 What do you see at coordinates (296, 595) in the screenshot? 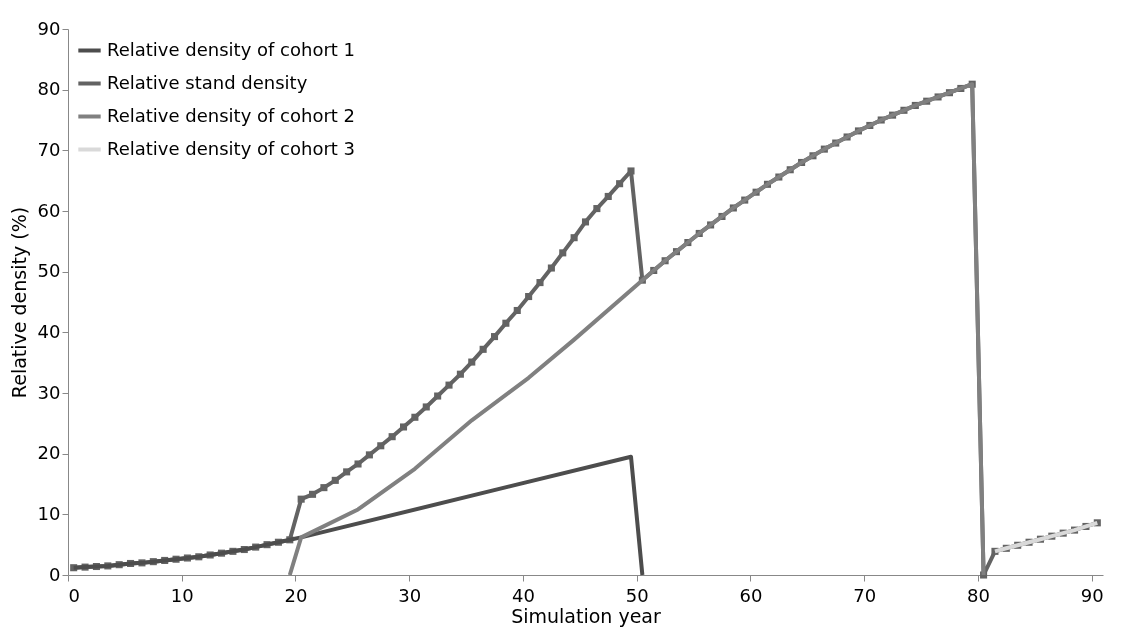
I see `x-tick-label: 20` at bounding box center [296, 595].